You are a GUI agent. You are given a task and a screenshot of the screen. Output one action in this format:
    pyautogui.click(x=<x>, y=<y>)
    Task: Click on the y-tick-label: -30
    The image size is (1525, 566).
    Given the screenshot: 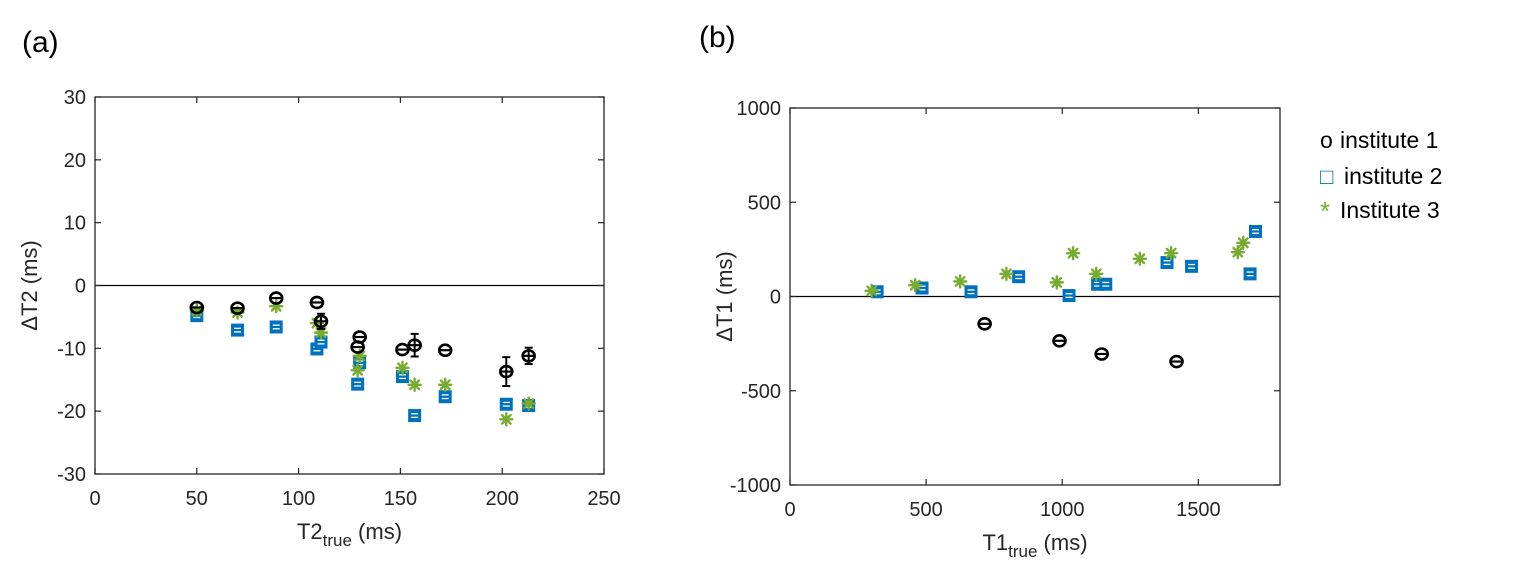 What is the action you would take?
    pyautogui.click(x=71, y=475)
    